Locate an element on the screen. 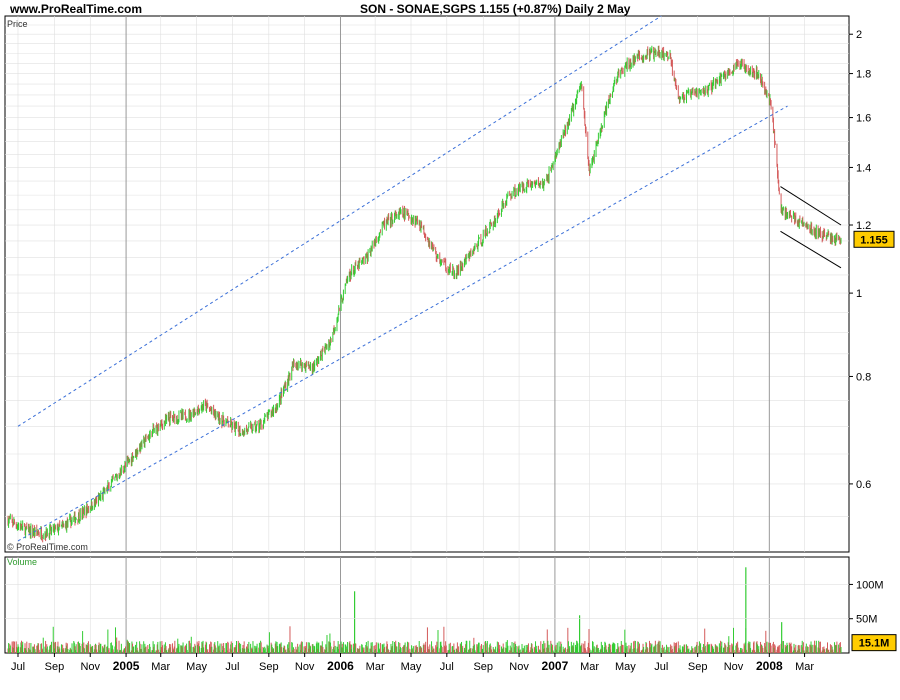 The width and height of the screenshot is (900, 700). last-price-value: 1.155 is located at coordinates (874, 240).